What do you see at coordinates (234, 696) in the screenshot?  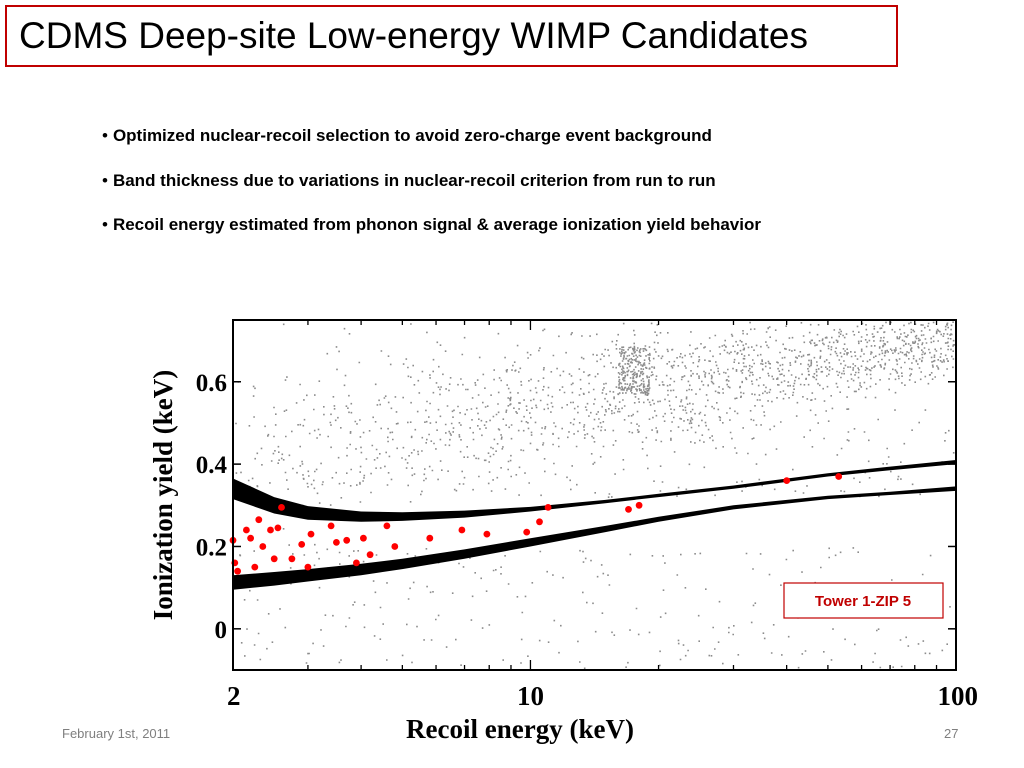 I see `x-tick-label: 2` at bounding box center [234, 696].